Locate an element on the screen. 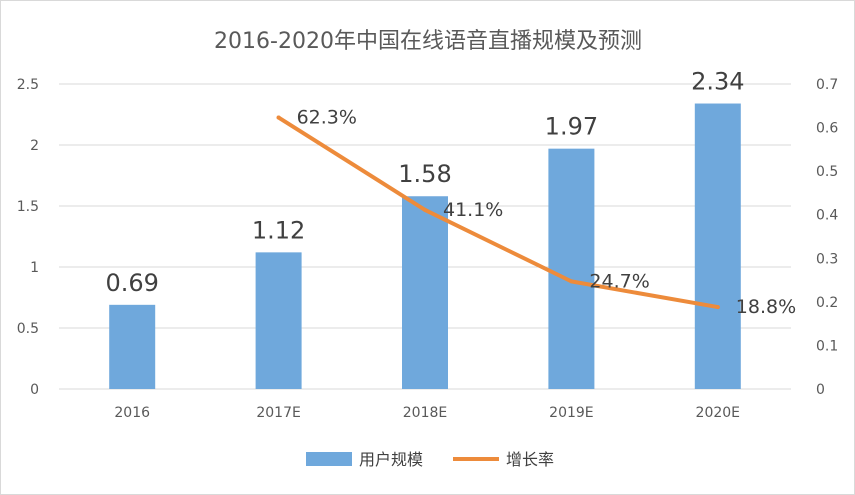 Image resolution: width=855 pixels, height=495 pixels. y-right-tick-label: 0.4 is located at coordinates (827, 216).